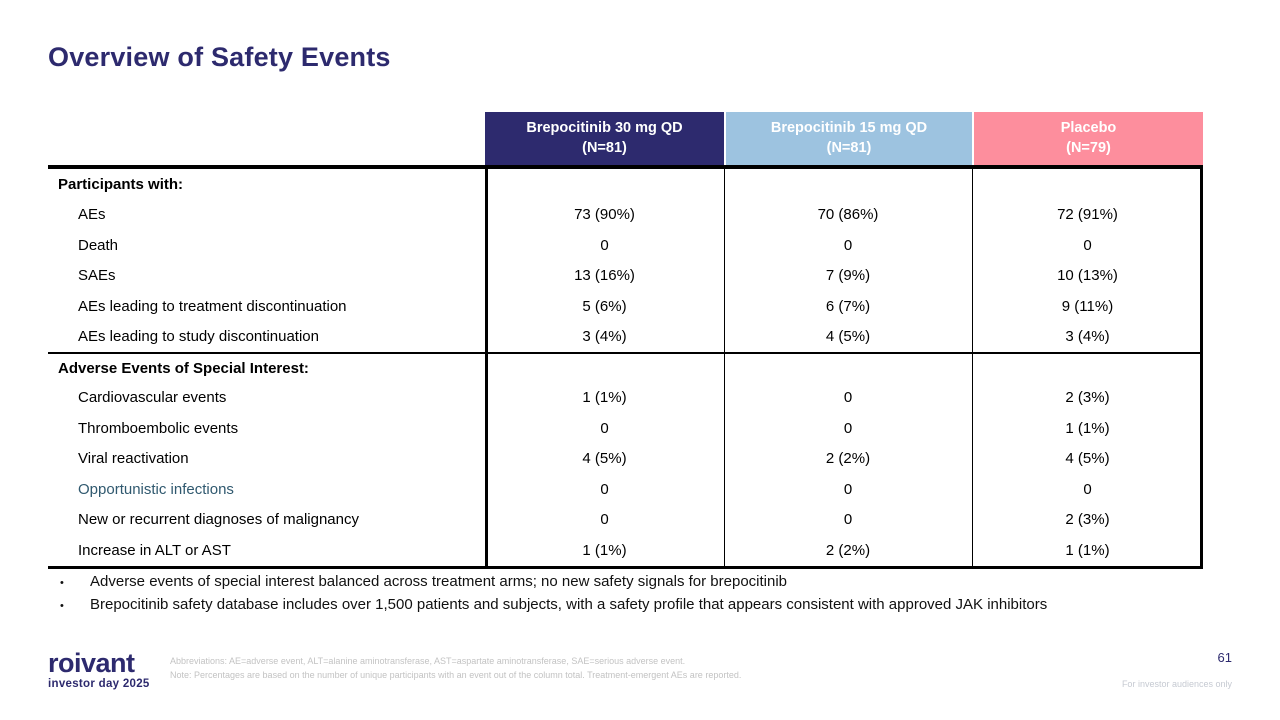  Describe the element at coordinates (219, 57) in the screenshot. I see `page-title: Overview of Safety Events` at that location.